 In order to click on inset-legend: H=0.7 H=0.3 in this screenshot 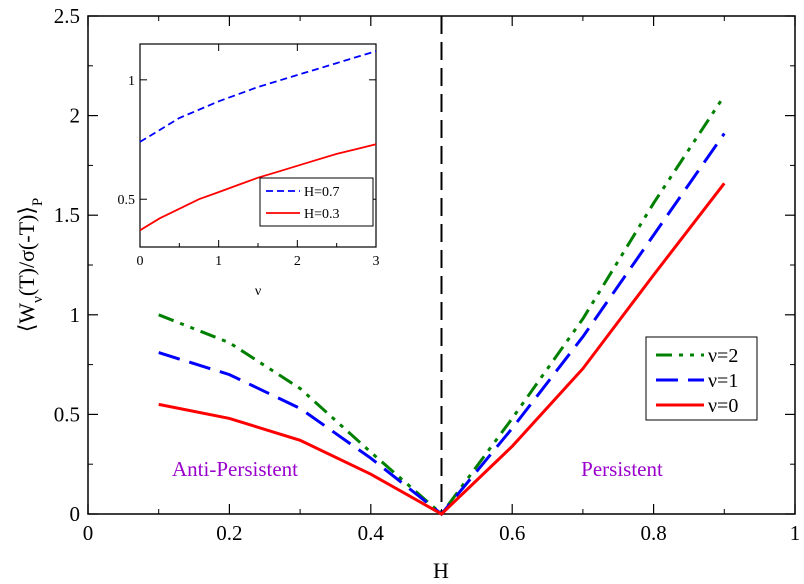, I will do `click(316, 202)`.